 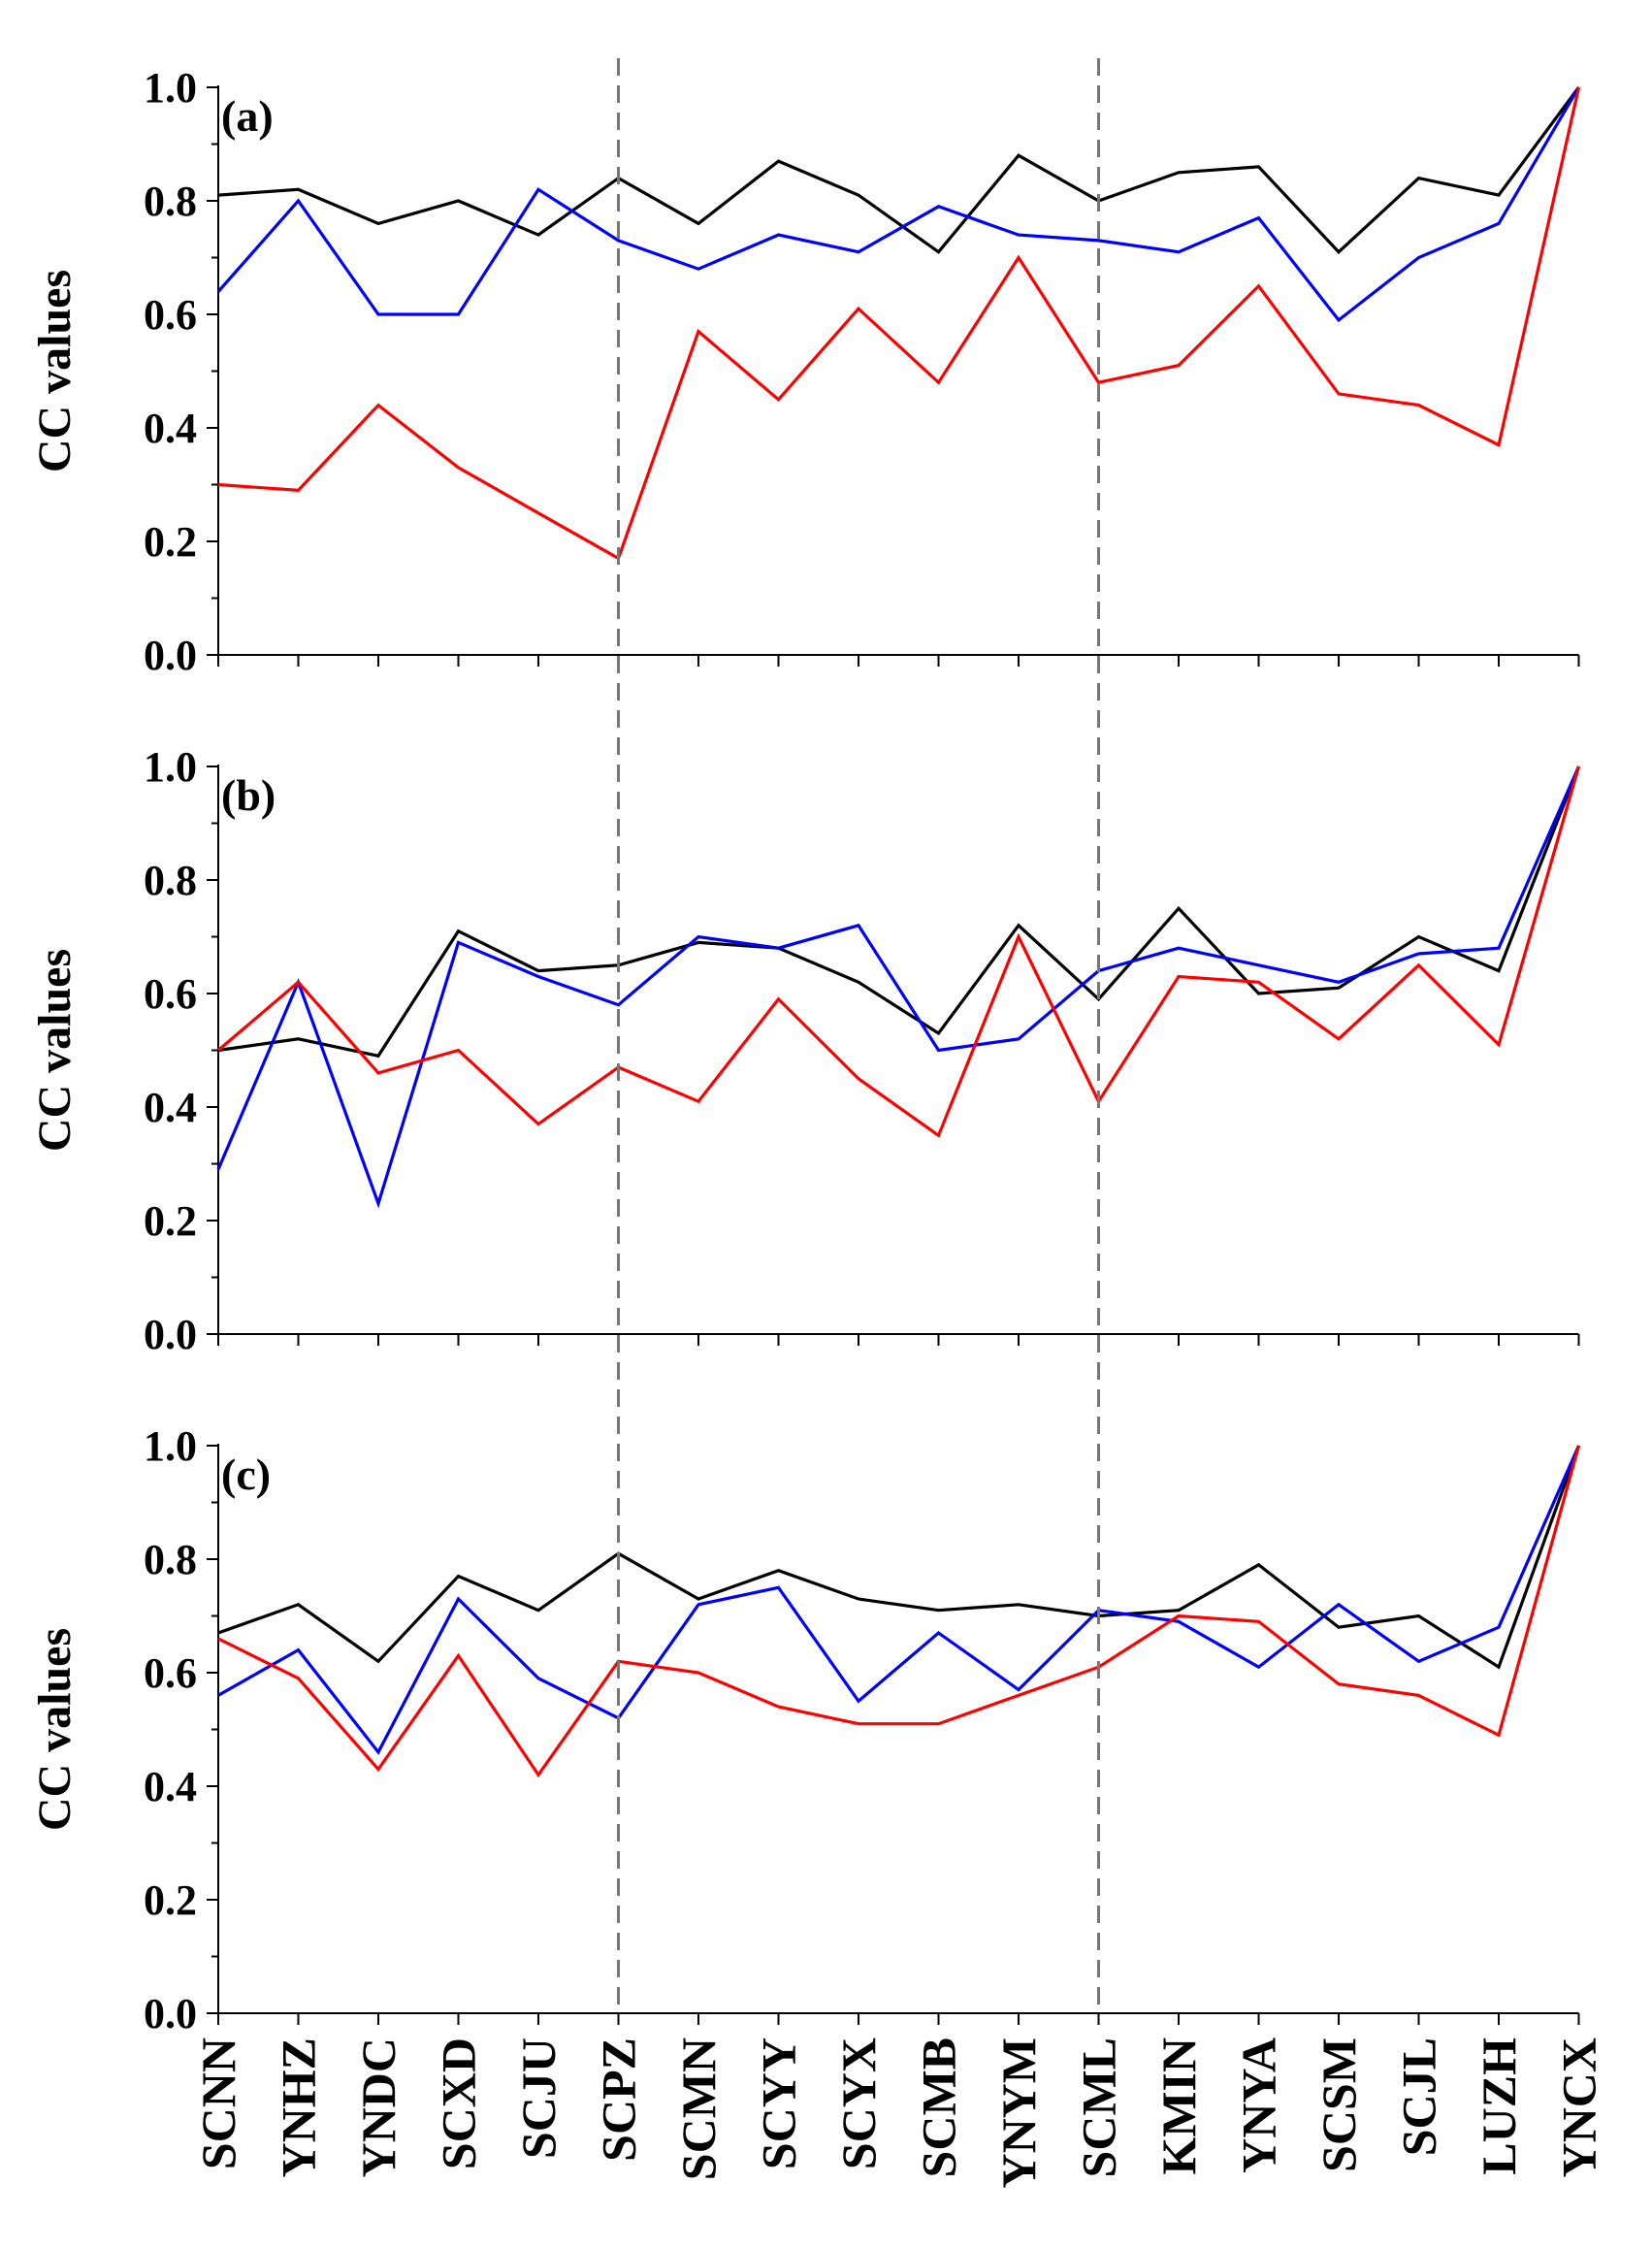 What do you see at coordinates (619, 2099) in the screenshot?
I see `x-category-label: SCPZ` at bounding box center [619, 2099].